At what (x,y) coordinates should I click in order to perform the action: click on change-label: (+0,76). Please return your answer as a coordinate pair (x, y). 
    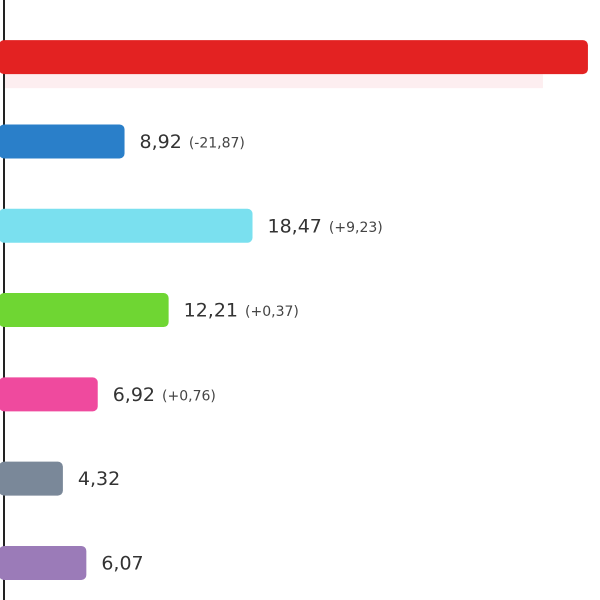
    Looking at the image, I should click on (189, 396).